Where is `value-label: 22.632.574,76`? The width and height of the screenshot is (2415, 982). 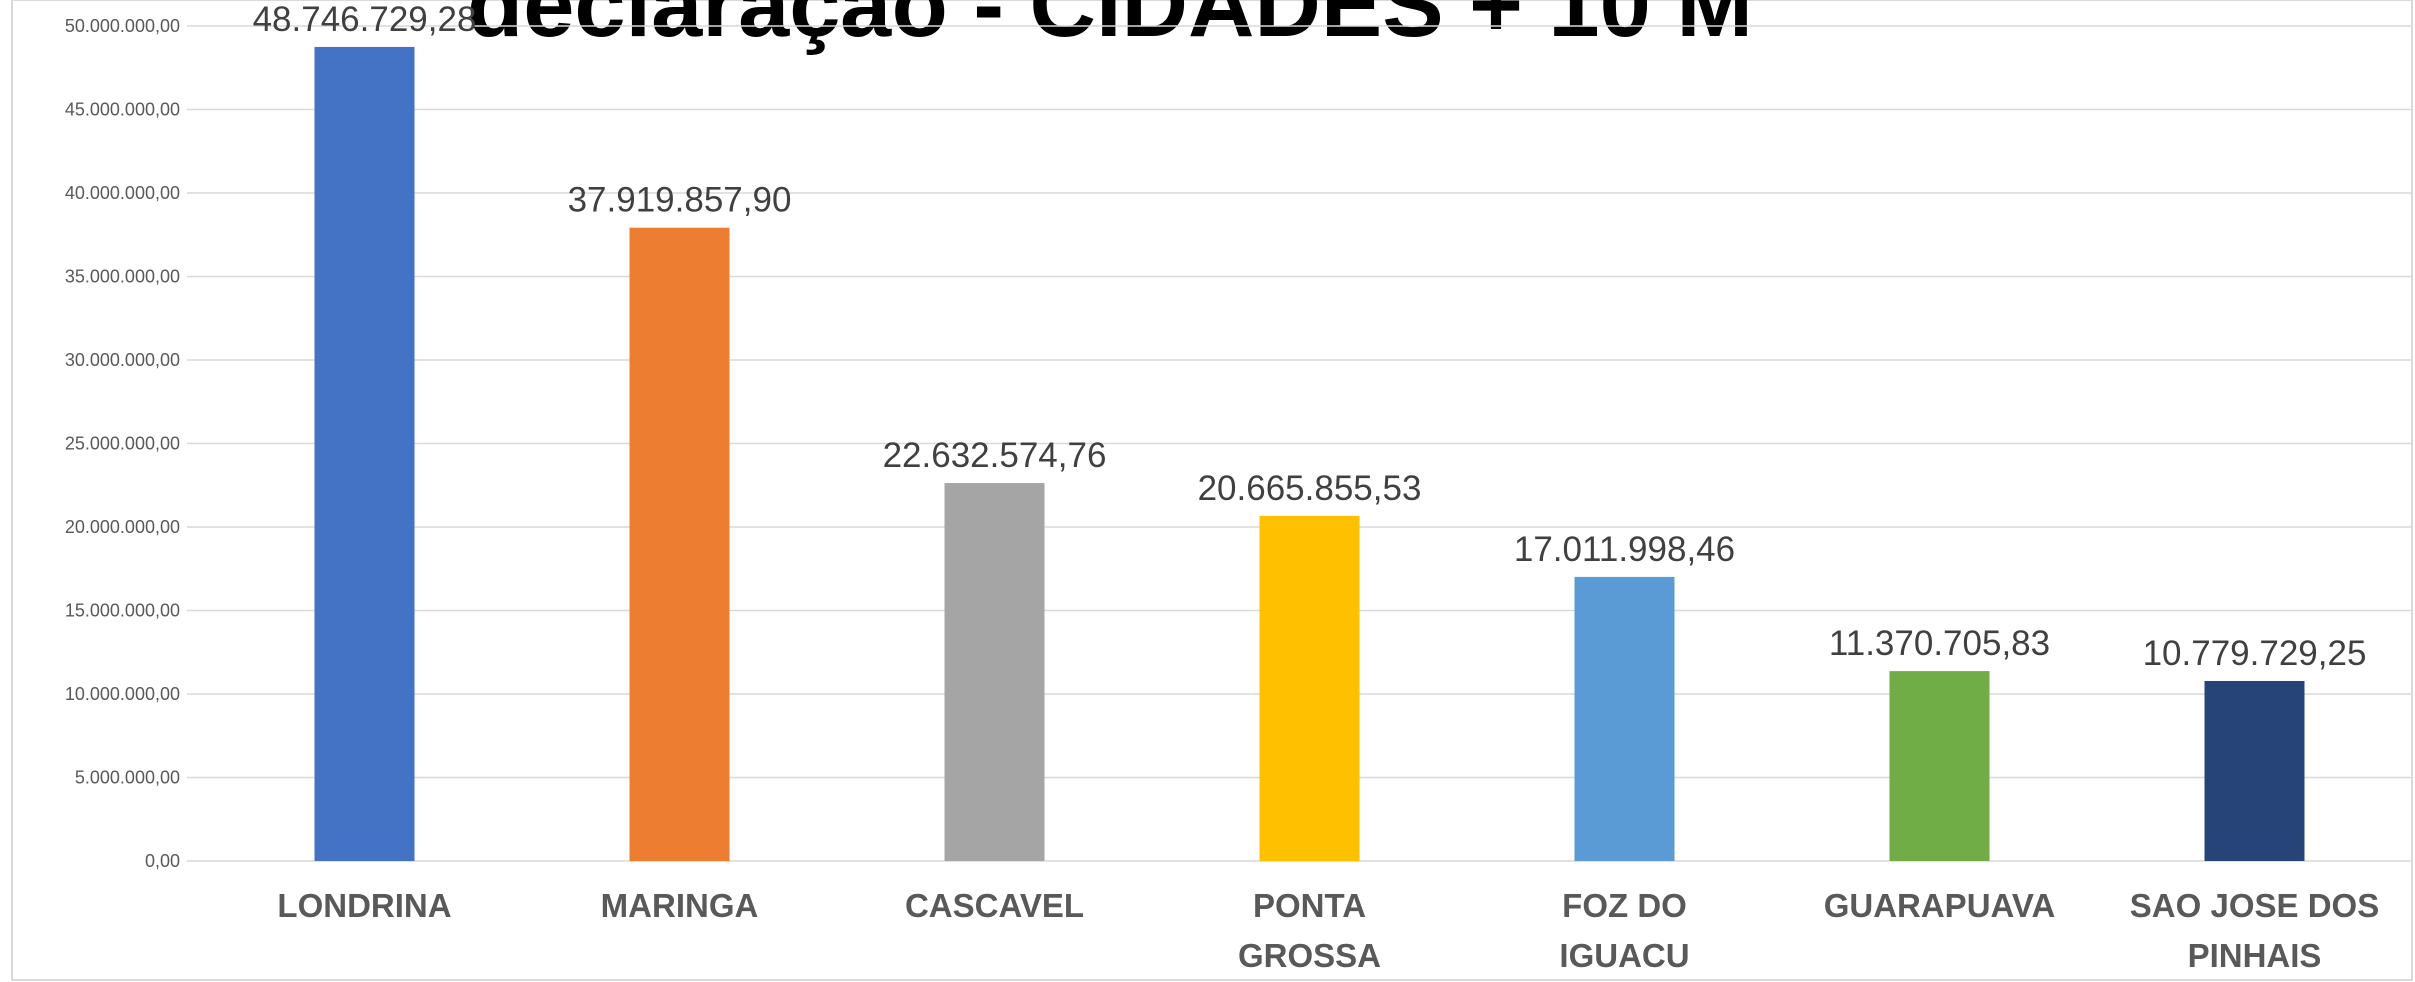
value-label: 22.632.574,76 is located at coordinates (995, 455).